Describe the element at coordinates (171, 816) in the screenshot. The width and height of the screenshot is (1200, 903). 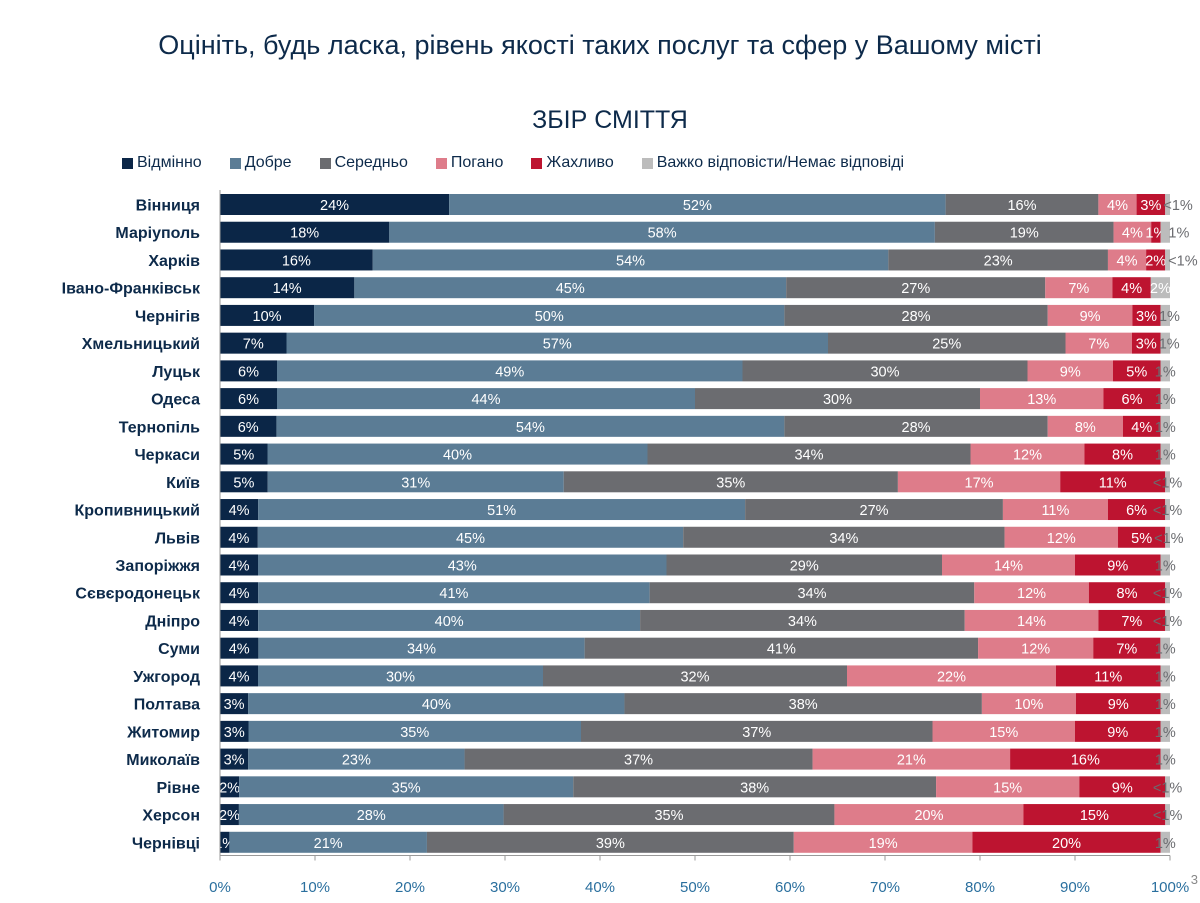
I see `category-label: Херсон` at that location.